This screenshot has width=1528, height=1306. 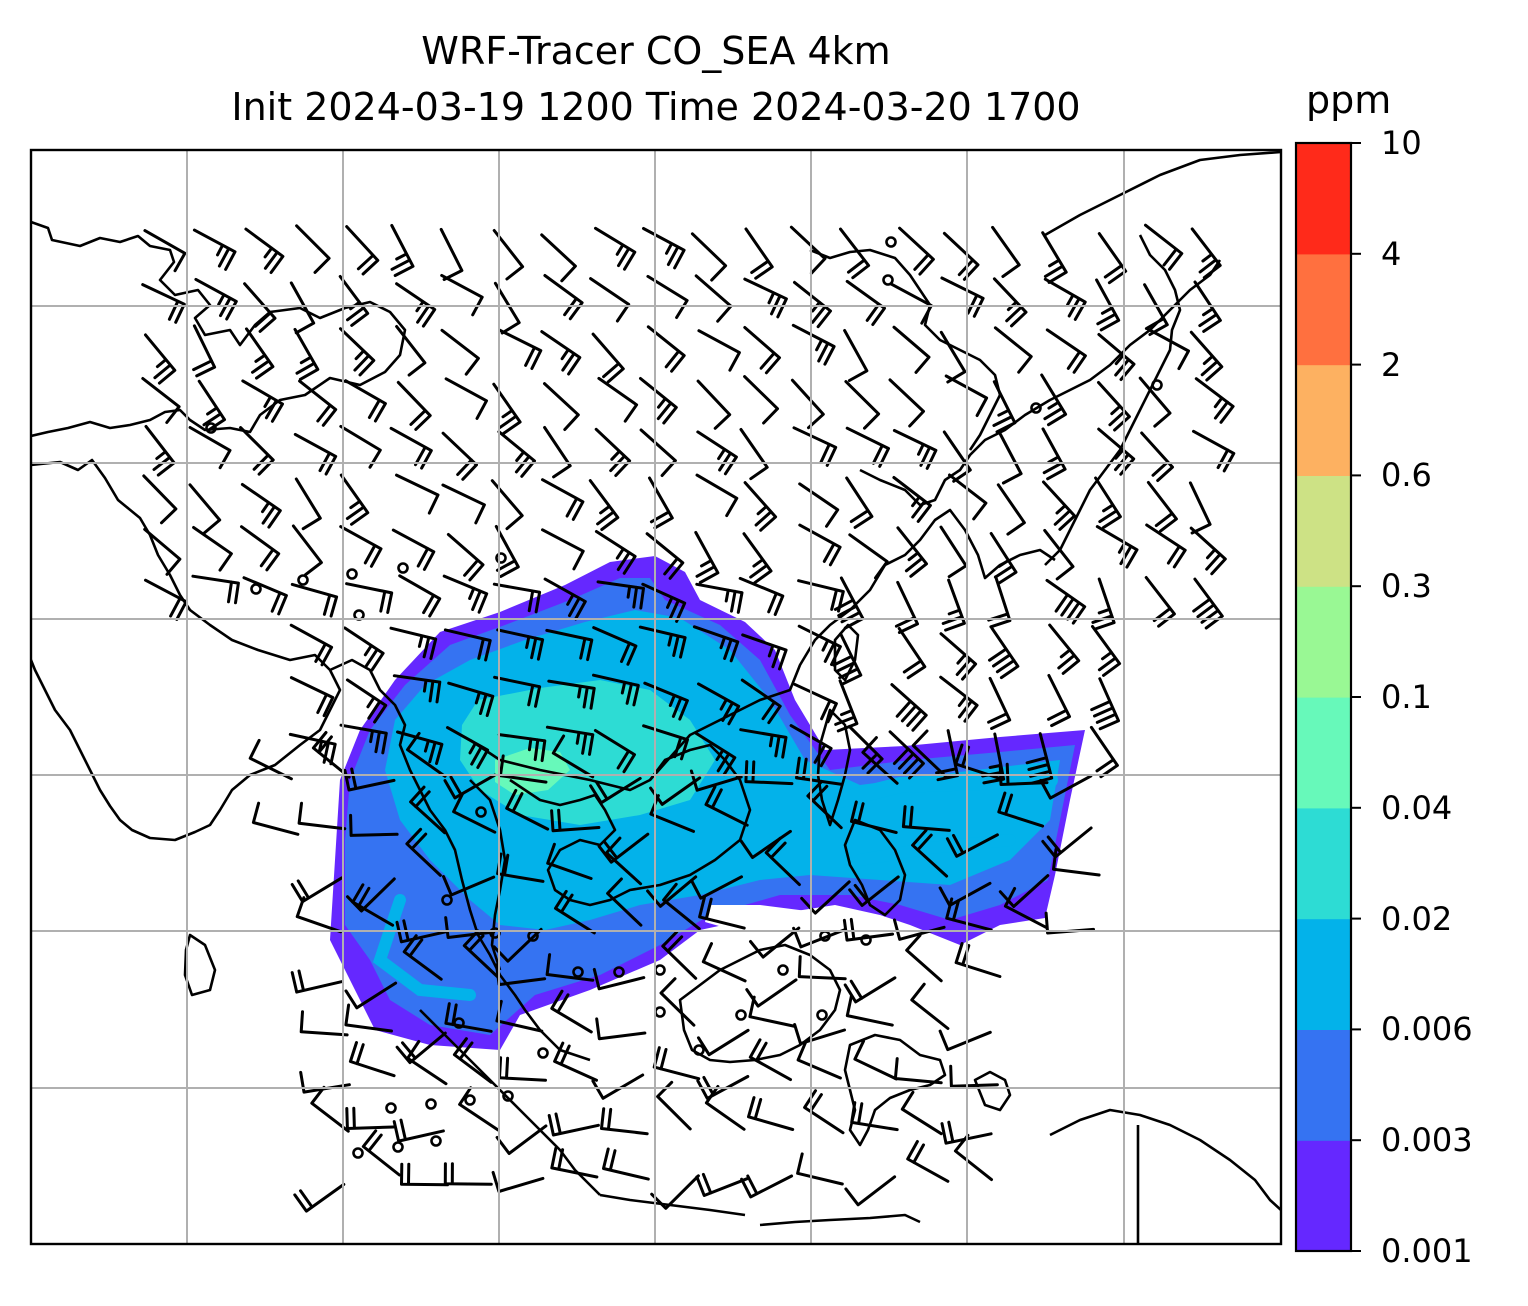 What do you see at coordinates (1417, 918) in the screenshot?
I see `colorbar-tick-label: 0.02` at bounding box center [1417, 918].